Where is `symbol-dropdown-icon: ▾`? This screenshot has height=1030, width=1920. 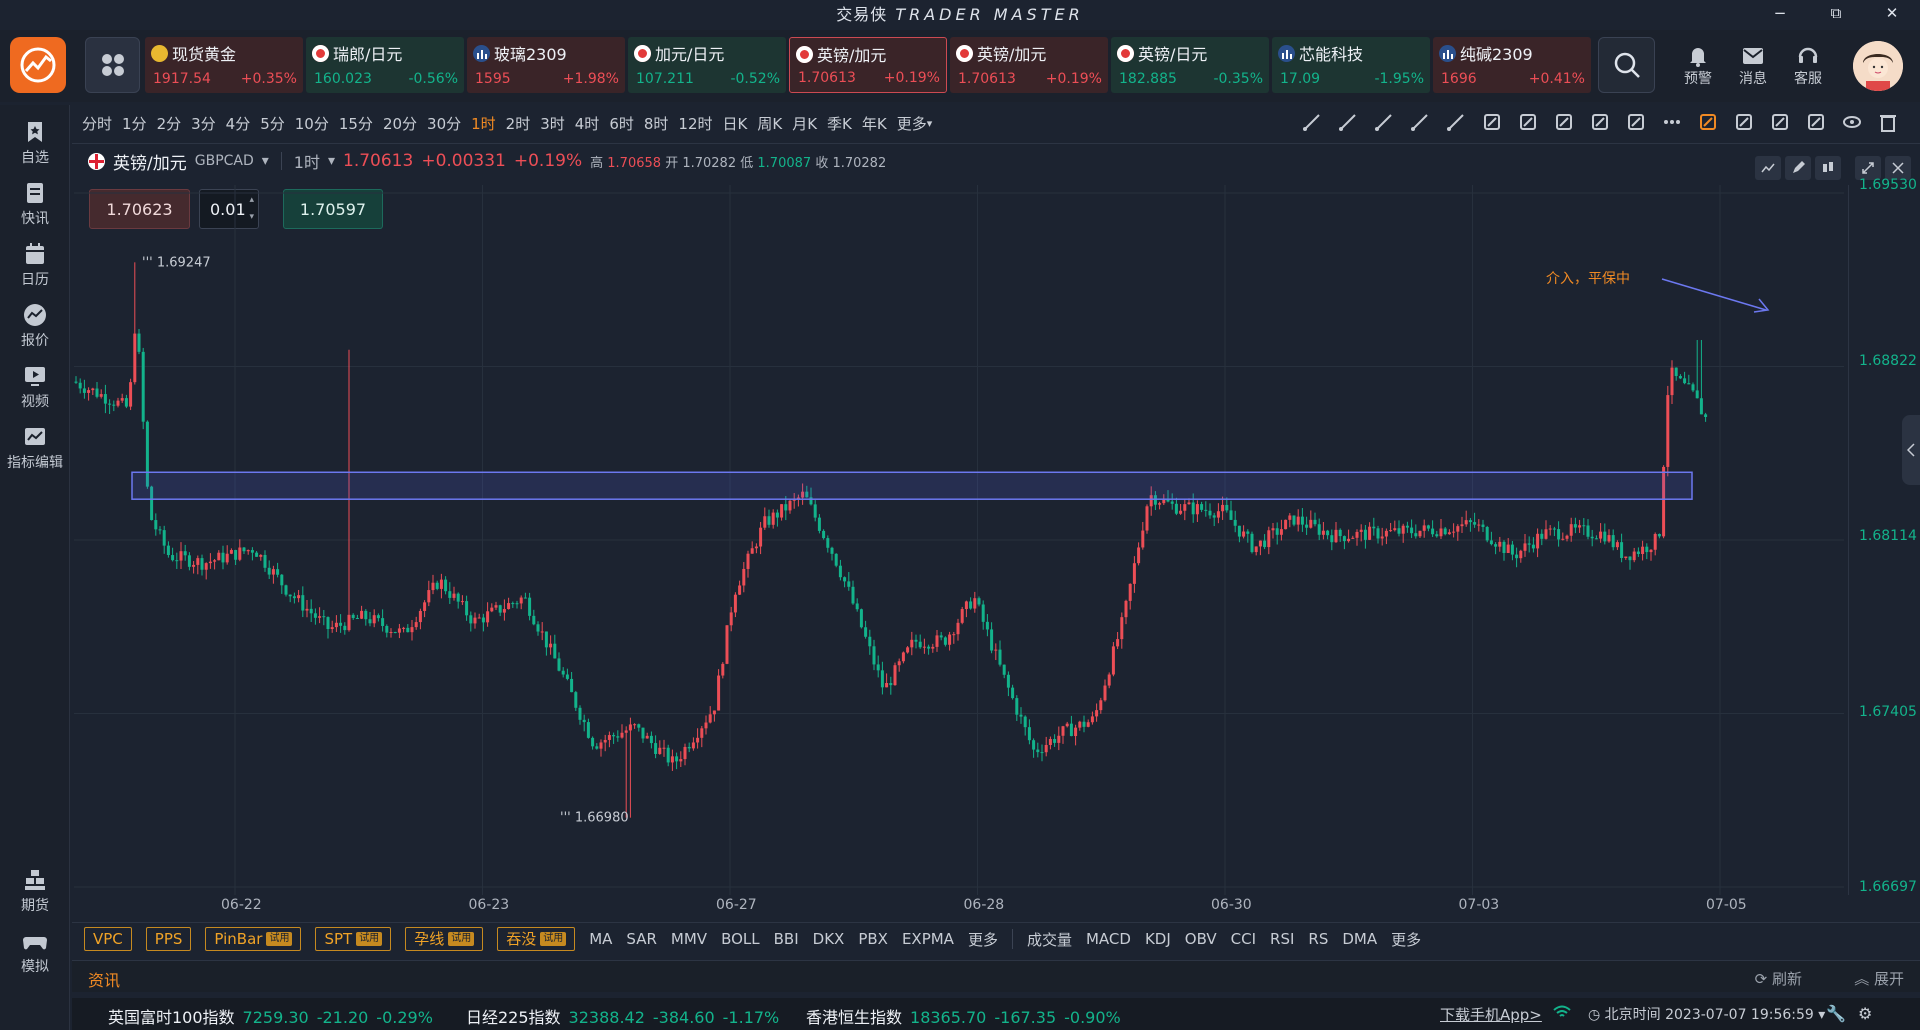 symbol-dropdown-icon: ▾ is located at coordinates (265, 161).